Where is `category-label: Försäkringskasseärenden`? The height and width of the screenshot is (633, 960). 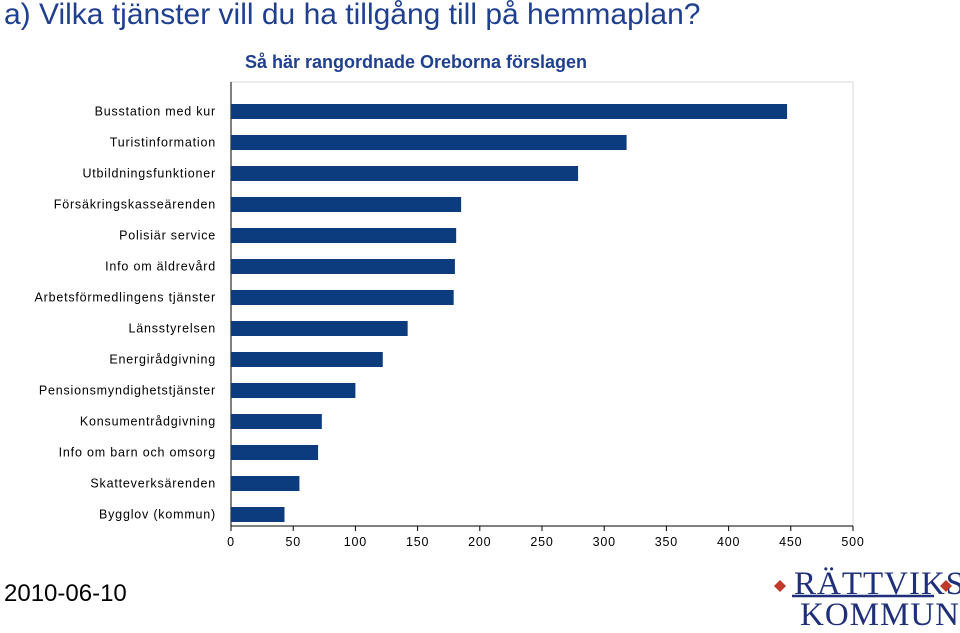 category-label: Försäkringskasseärenden is located at coordinates (135, 205).